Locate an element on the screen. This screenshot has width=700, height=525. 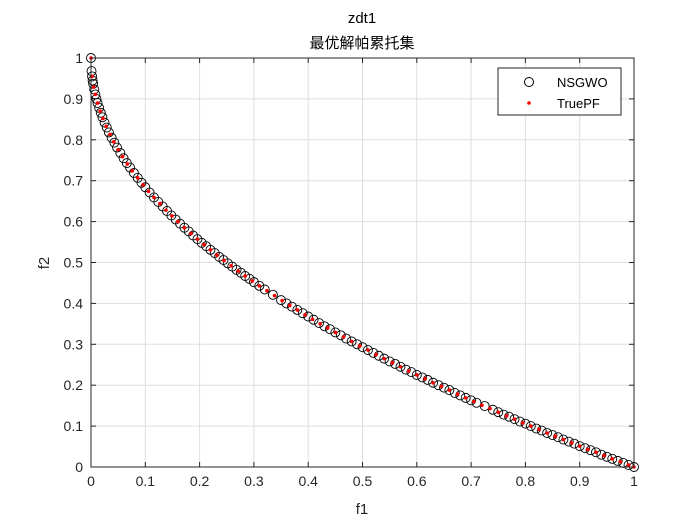
legend-box is located at coordinates (559, 91).